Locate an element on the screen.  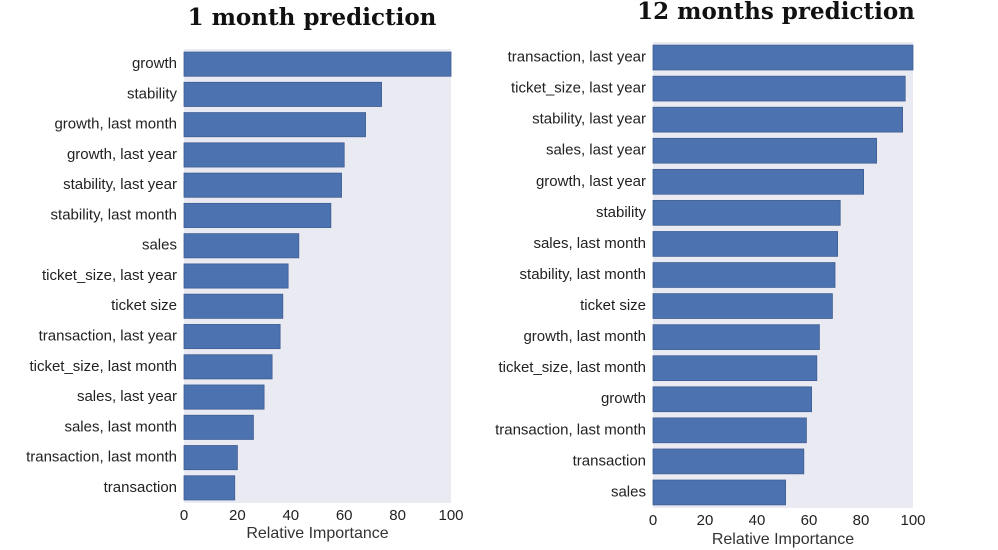
chart-2-category-label: sales is located at coordinates (628, 491).